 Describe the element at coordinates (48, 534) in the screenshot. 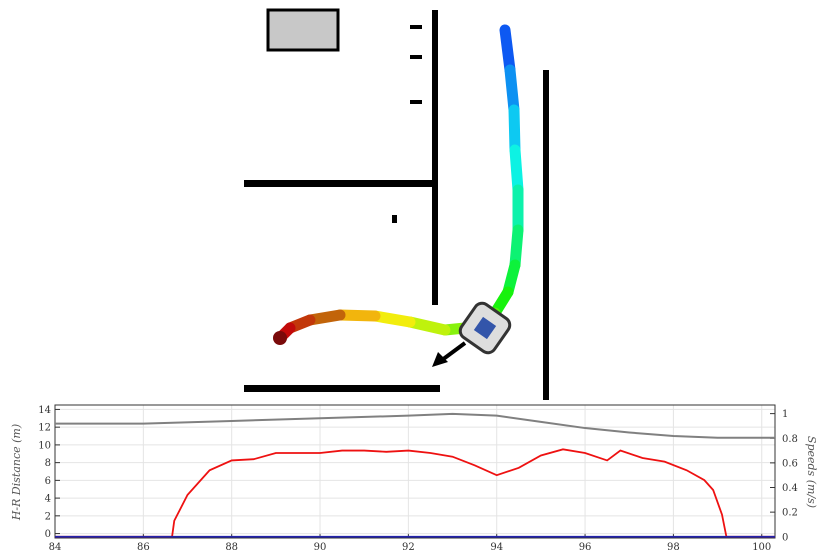

I see `y-tick-label: 0` at that location.